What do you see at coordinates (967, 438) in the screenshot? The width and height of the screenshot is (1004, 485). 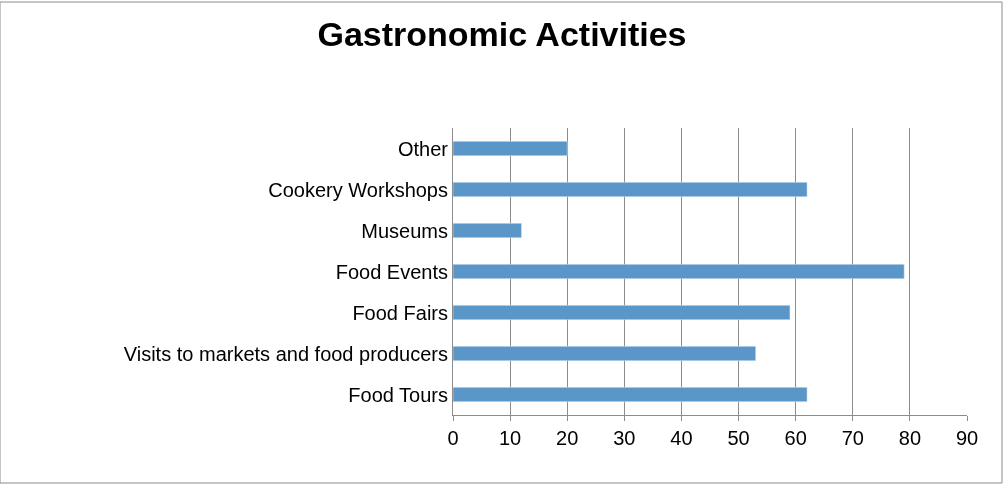 I see `x-tick-label: 90` at bounding box center [967, 438].